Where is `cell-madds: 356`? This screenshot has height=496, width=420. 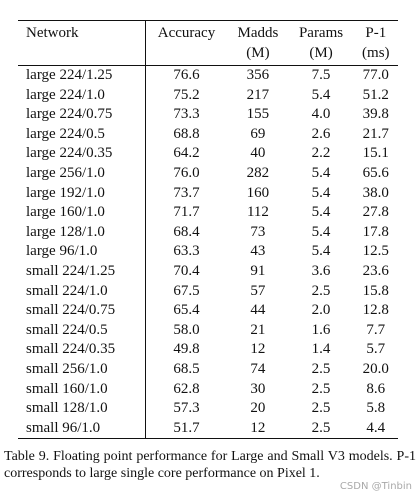 cell-madds: 356 is located at coordinates (258, 75).